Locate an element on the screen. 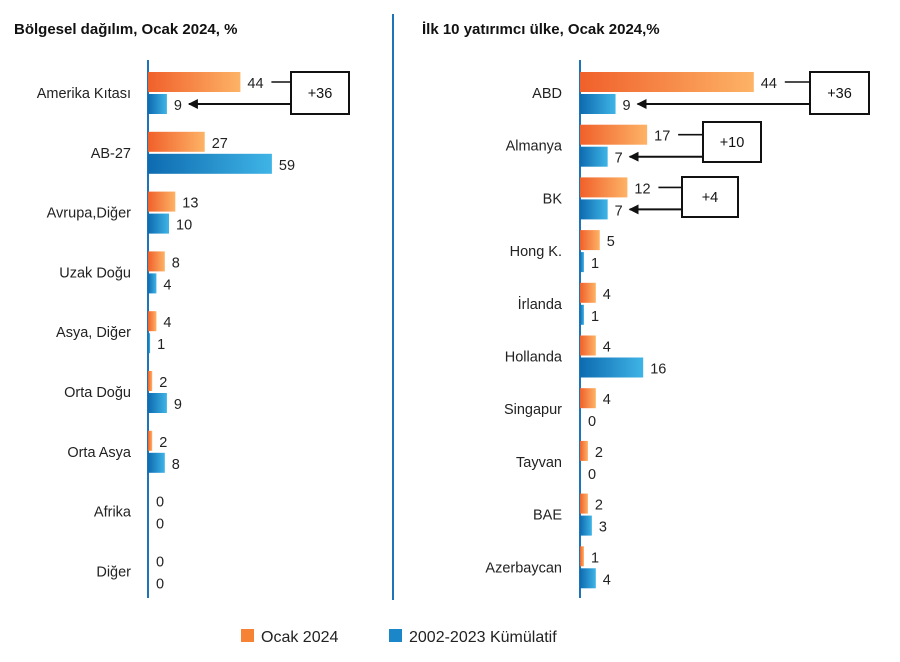 Image resolution: width=900 pixels, height=662 pixels. panel1-value-kumulatif: 10 is located at coordinates (184, 226).